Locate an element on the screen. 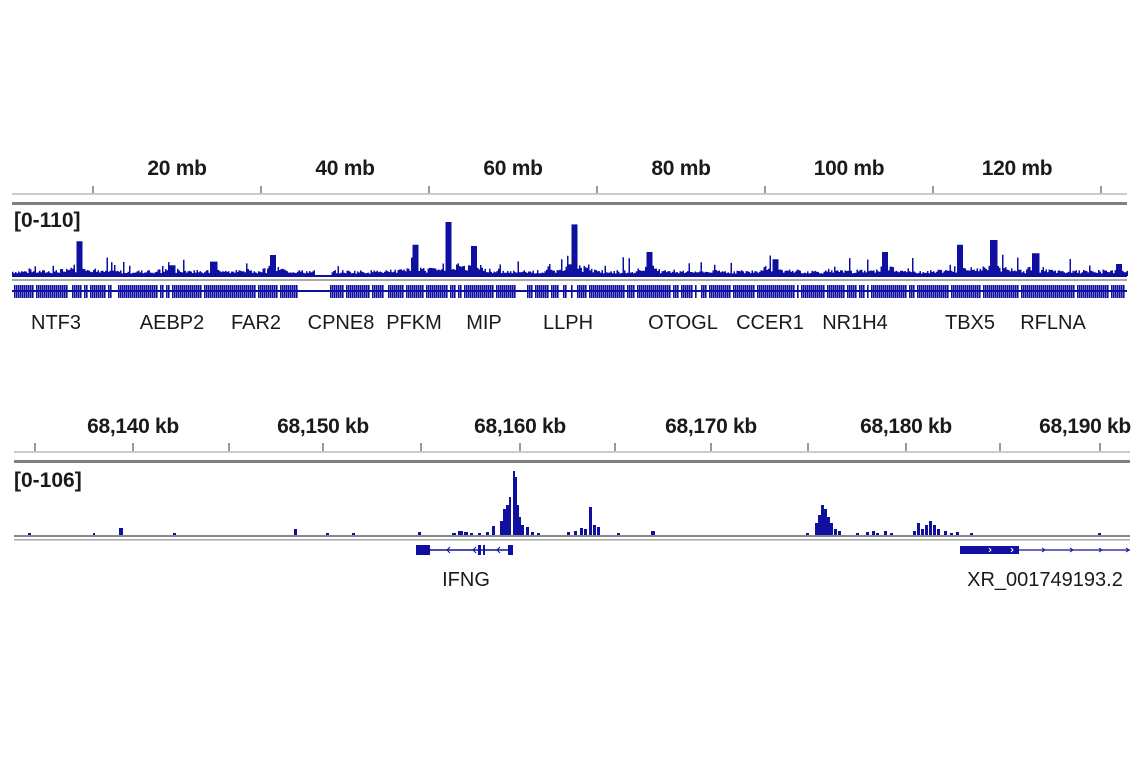  gene-track-1-line is located at coordinates (569, 291).